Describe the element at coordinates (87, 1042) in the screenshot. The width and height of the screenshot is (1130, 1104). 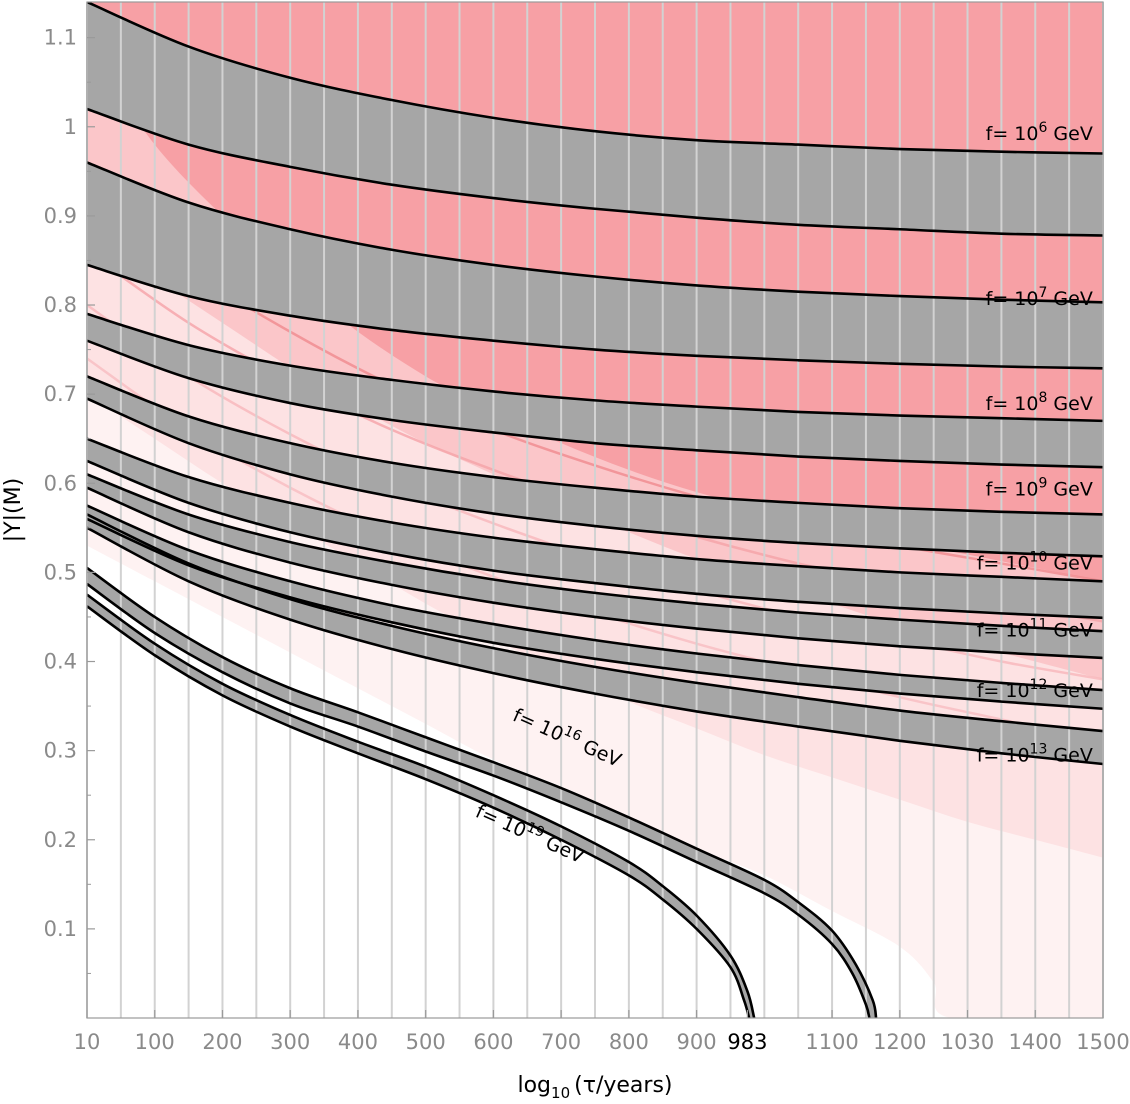
I see `x-tick-label: 10` at that location.